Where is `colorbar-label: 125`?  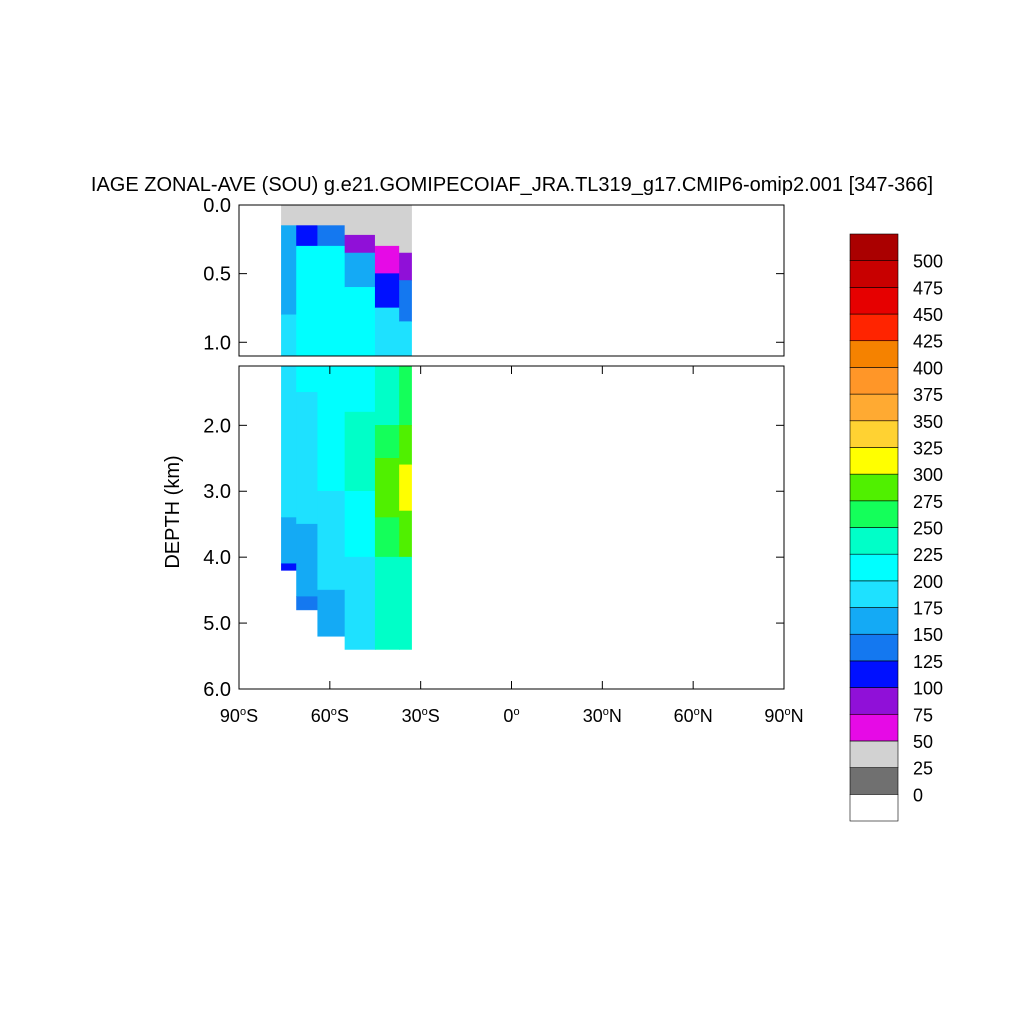 colorbar-label: 125 is located at coordinates (928, 662).